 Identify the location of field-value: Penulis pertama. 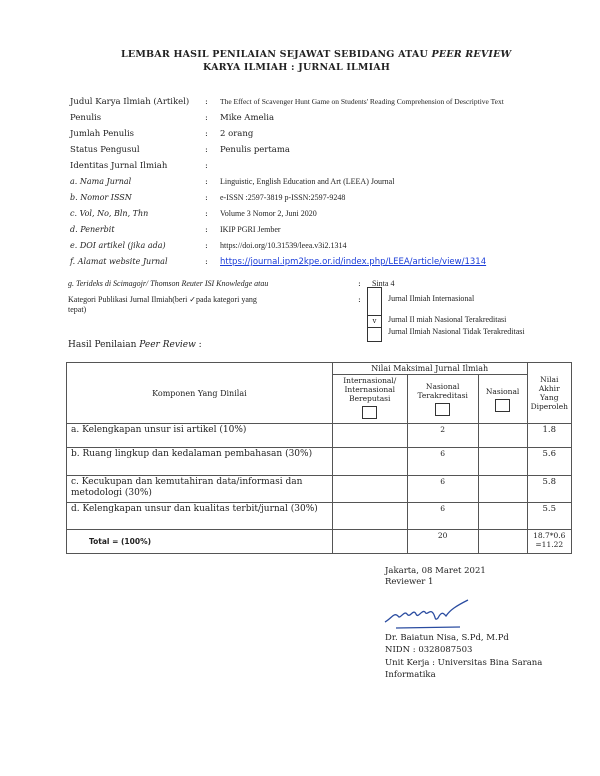
(255, 150).